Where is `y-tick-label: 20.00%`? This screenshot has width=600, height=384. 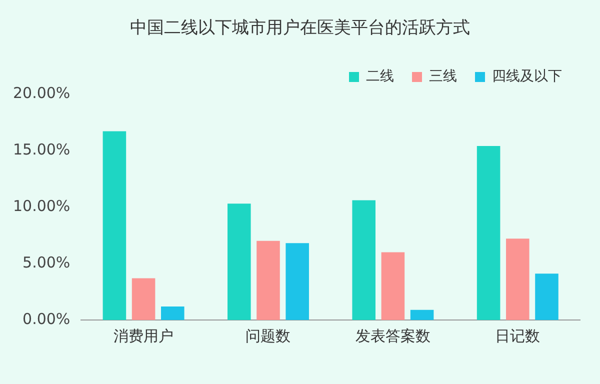 y-tick-label: 20.00% is located at coordinates (41, 93).